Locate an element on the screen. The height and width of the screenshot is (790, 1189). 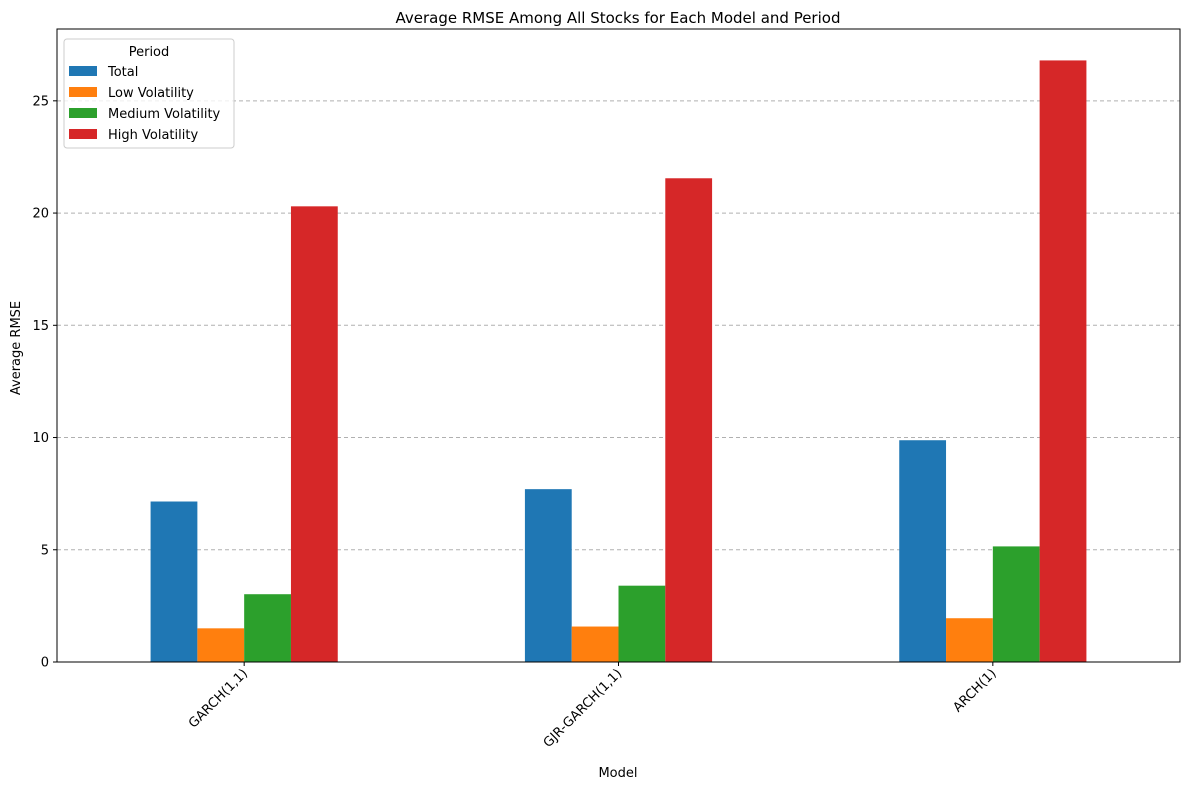
y-axis-ticks: 0 5 10 15 20 25 is located at coordinates (44, 382).